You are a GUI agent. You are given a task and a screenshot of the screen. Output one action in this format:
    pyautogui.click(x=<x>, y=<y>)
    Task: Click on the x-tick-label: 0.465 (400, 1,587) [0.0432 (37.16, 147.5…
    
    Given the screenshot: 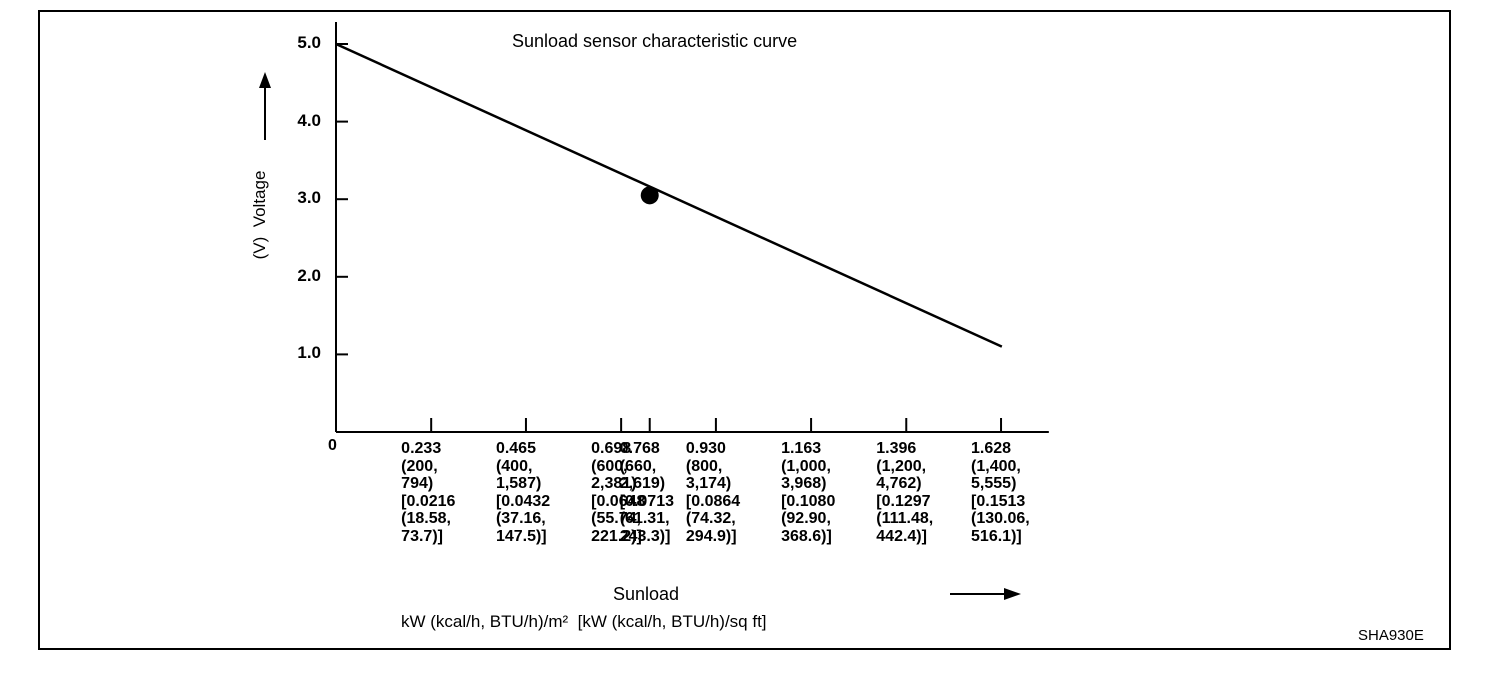 What is the action you would take?
    pyautogui.click(x=523, y=492)
    